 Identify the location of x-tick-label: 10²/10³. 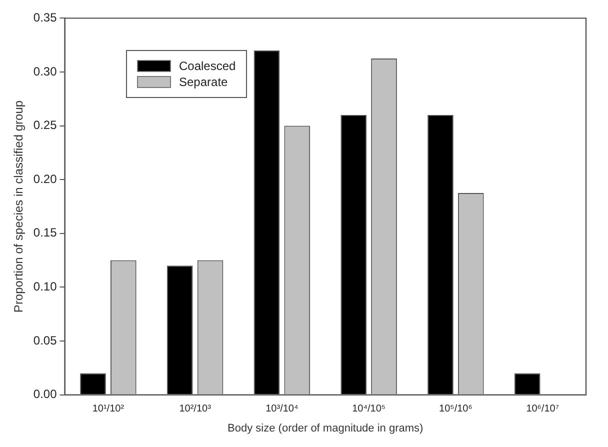
(195, 409).